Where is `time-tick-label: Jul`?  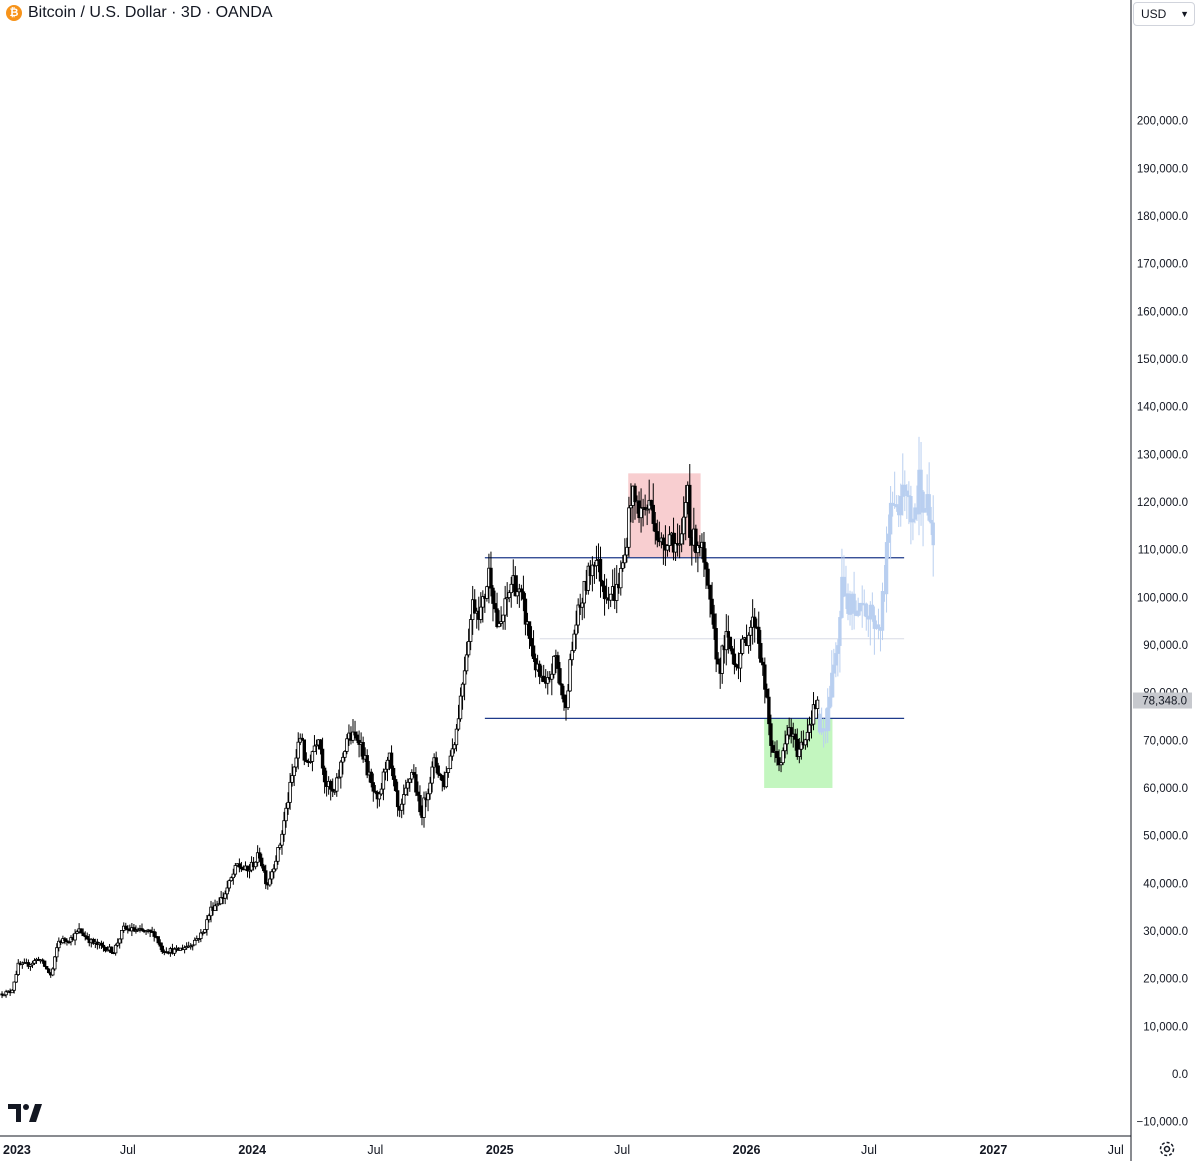 time-tick-label: Jul is located at coordinates (869, 1150).